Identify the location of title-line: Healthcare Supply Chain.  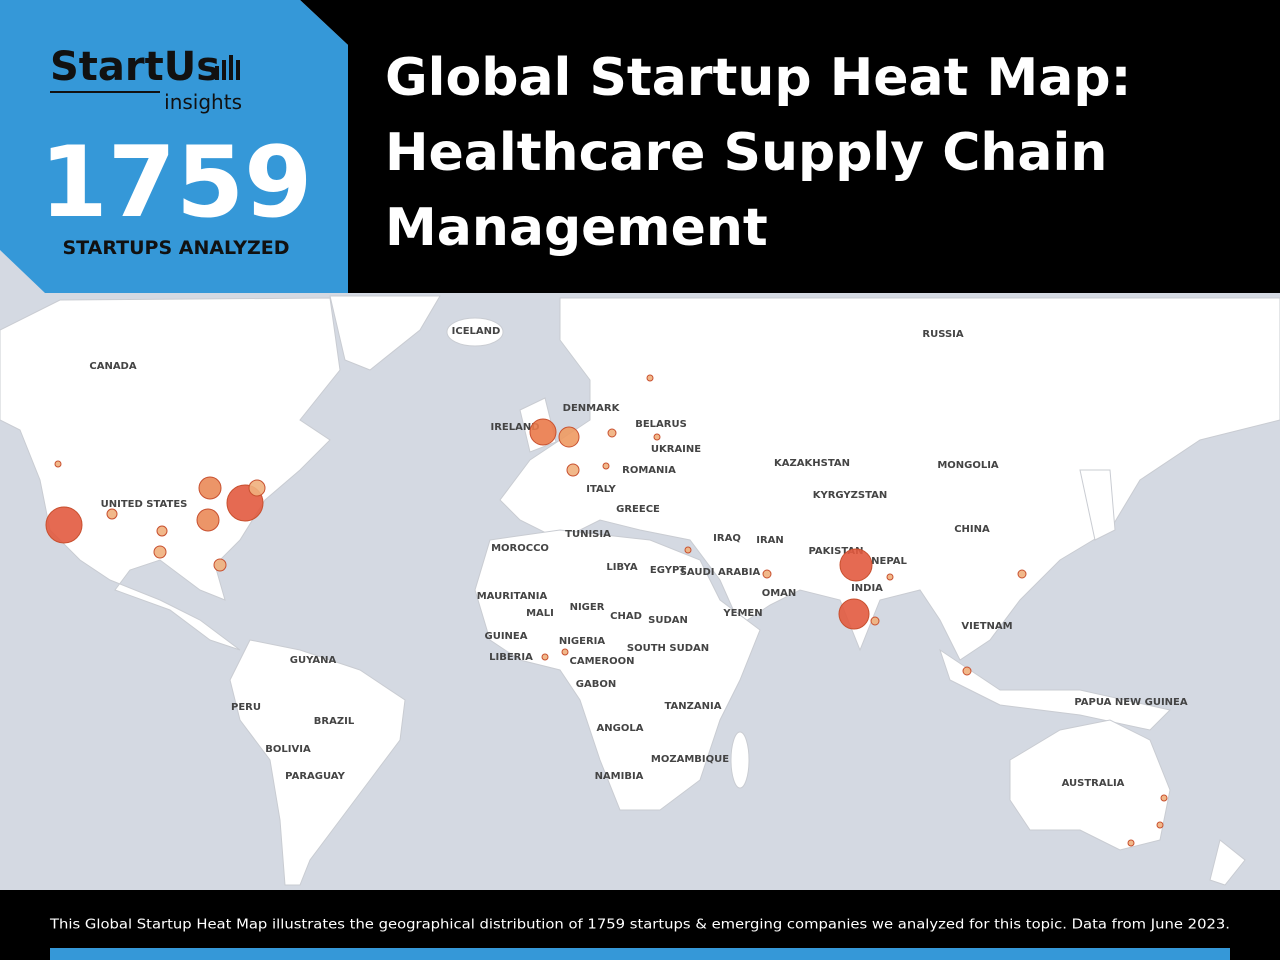
(746, 153).